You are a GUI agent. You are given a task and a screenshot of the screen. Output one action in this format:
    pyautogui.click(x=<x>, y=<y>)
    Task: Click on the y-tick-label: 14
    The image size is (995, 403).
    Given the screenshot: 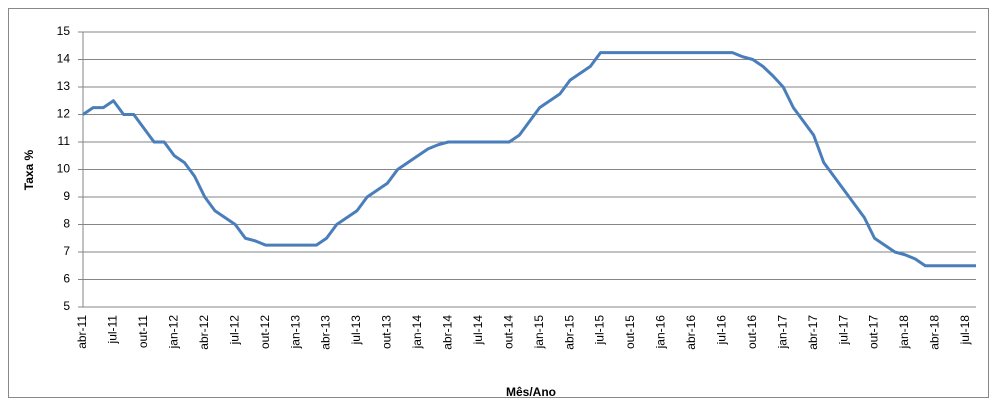 What is the action you would take?
    pyautogui.click(x=64, y=59)
    